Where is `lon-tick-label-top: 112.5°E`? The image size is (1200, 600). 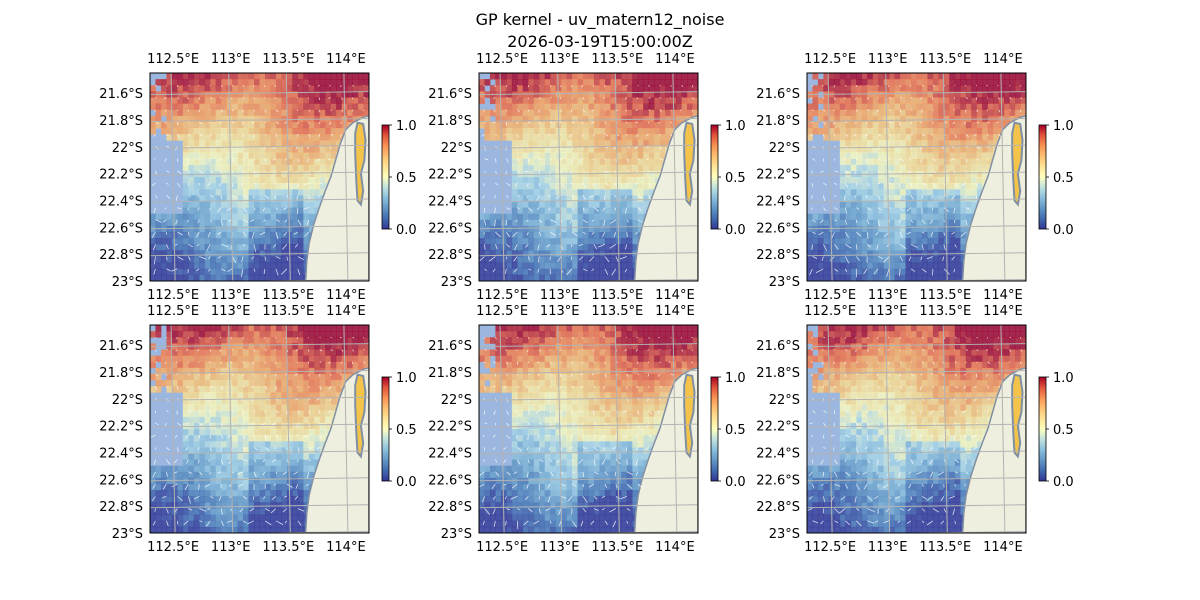 lon-tick-label-top: 112.5°E is located at coordinates (173, 59).